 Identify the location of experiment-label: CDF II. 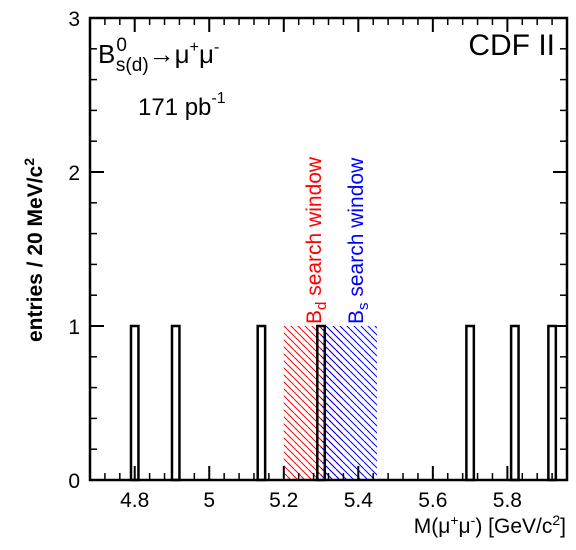
(511, 45).